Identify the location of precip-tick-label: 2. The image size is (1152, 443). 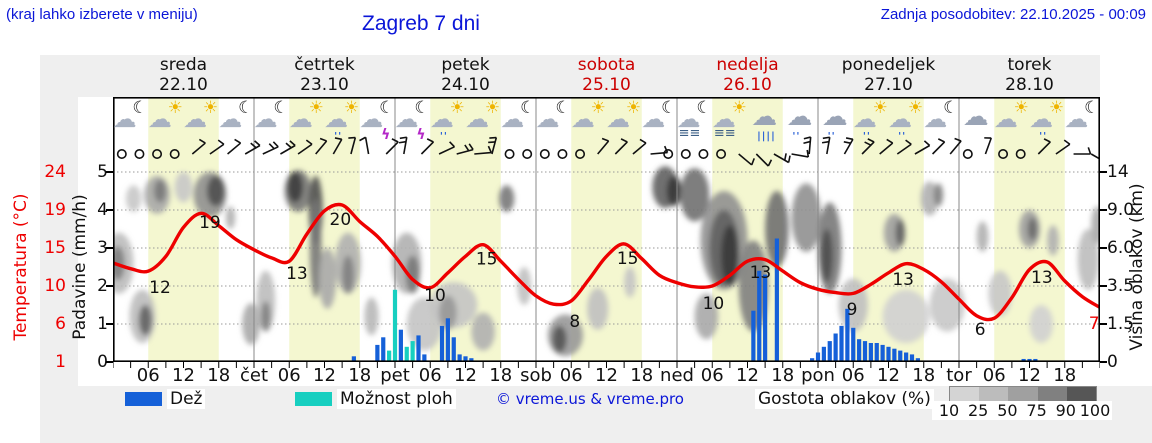
(102, 286).